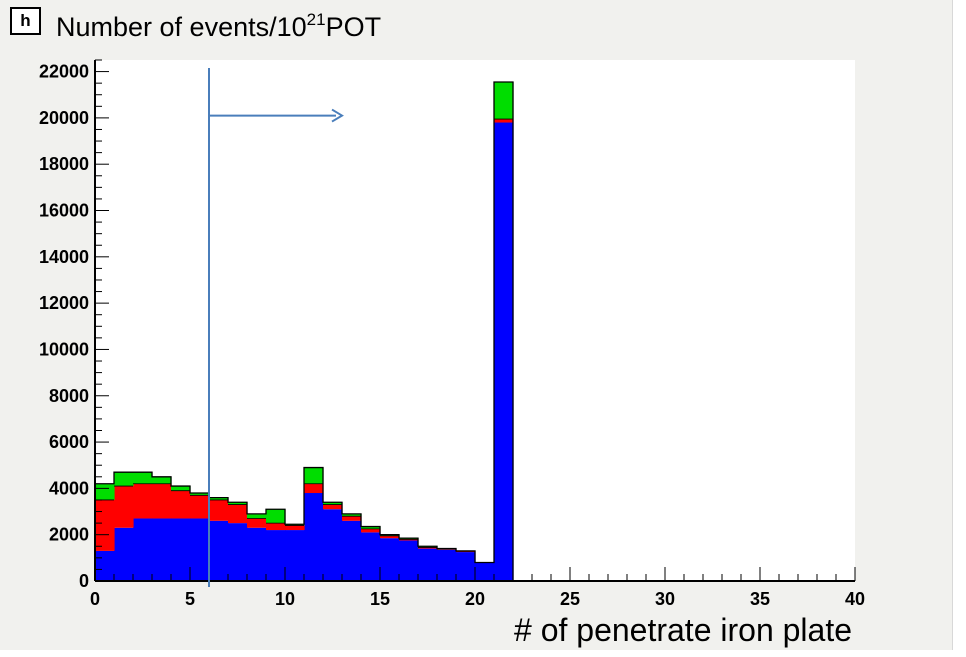 The height and width of the screenshot is (657, 966). Describe the element at coordinates (485, 571) in the screenshot. I see `histogram-bar-s0-bin20` at that location.